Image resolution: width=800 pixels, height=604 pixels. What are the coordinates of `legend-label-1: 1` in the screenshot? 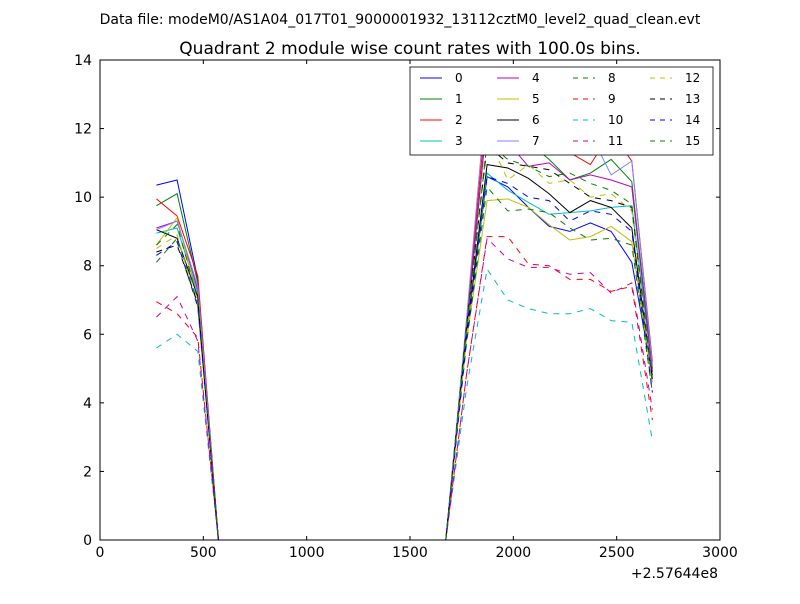 It's located at (459, 99).